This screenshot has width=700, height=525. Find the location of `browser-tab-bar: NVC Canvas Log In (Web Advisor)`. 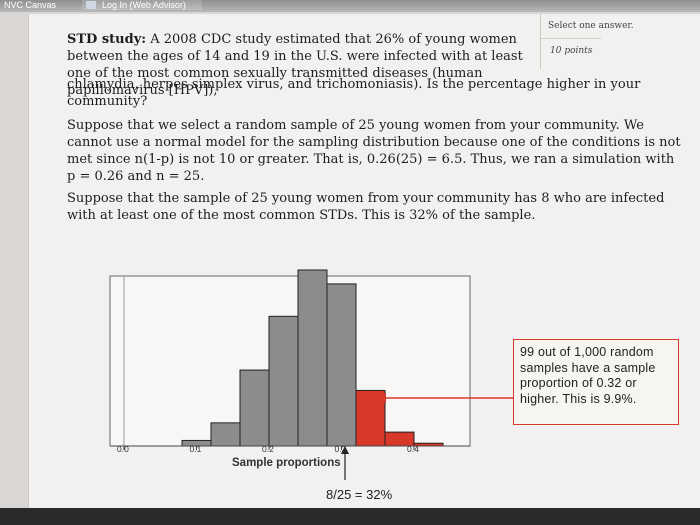

browser-tab-bar: NVC Canvas Log In (Web Advisor) is located at coordinates (350, 6).